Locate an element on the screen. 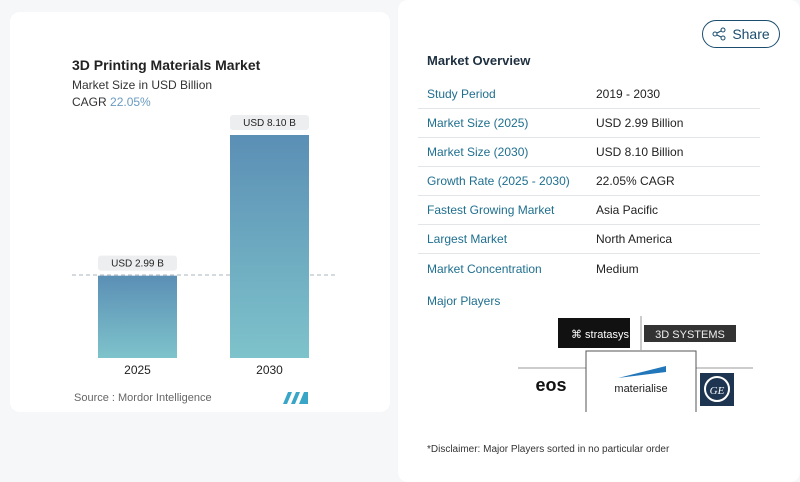  x-tick-label: 2025 is located at coordinates (137, 370).